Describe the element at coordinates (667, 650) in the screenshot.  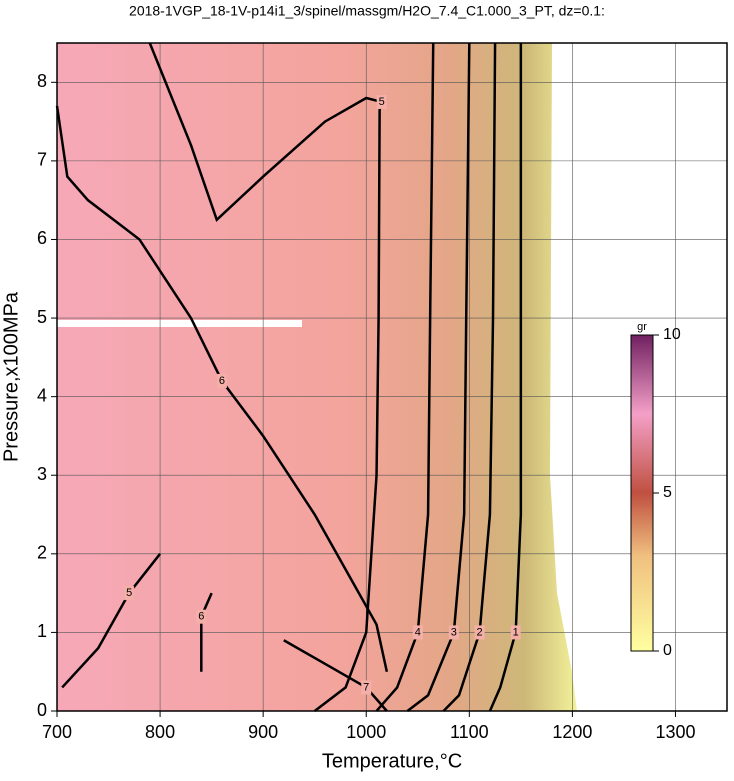
I see `colorbar-tick-label: 0` at that location.